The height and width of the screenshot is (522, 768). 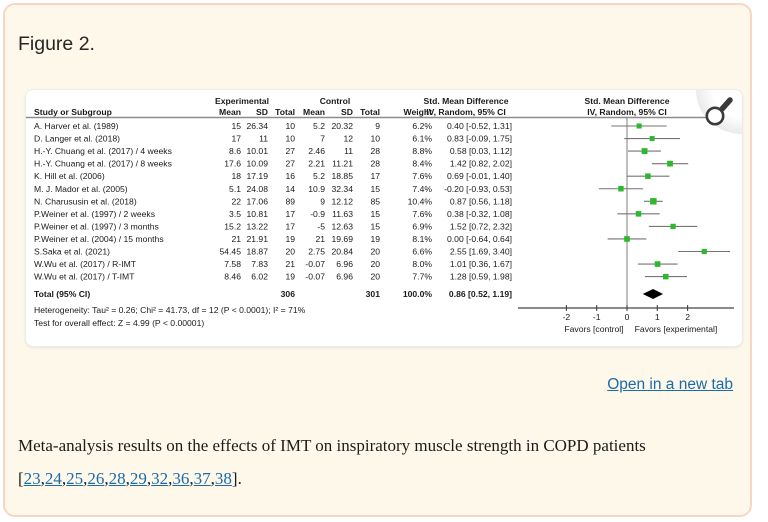 What do you see at coordinates (290, 164) in the screenshot?
I see `exp-total: 27` at bounding box center [290, 164].